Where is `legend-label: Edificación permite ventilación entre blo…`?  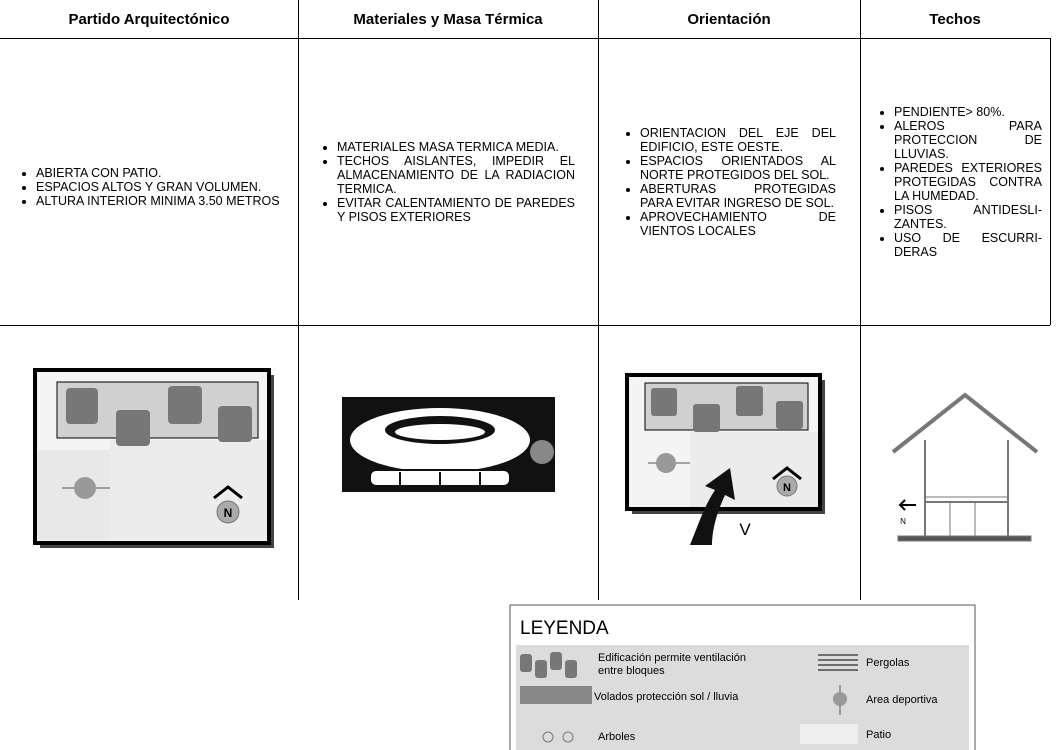
legend-label: Edificación permite ventilación entre blo… is located at coordinates (672, 664).